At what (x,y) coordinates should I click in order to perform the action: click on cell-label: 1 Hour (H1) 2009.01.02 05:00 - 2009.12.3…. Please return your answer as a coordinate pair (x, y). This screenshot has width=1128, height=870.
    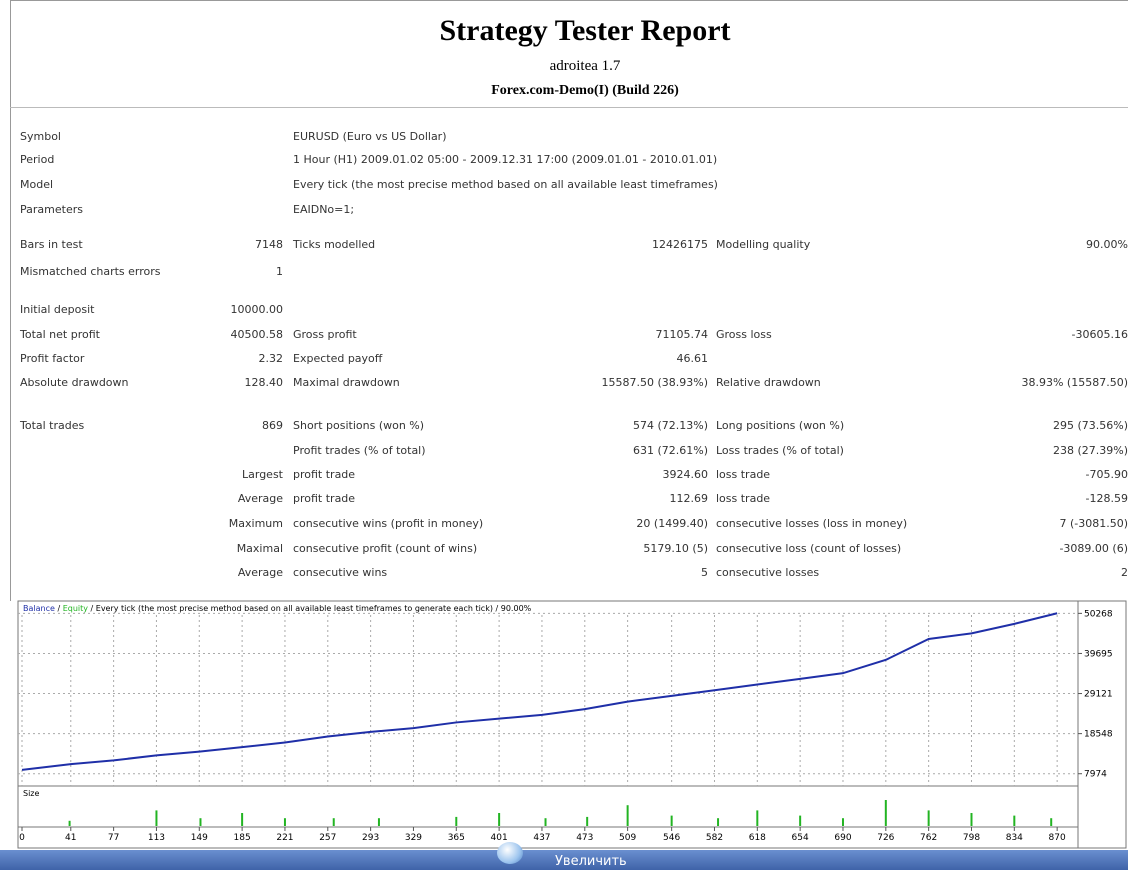
    Looking at the image, I should click on (505, 159).